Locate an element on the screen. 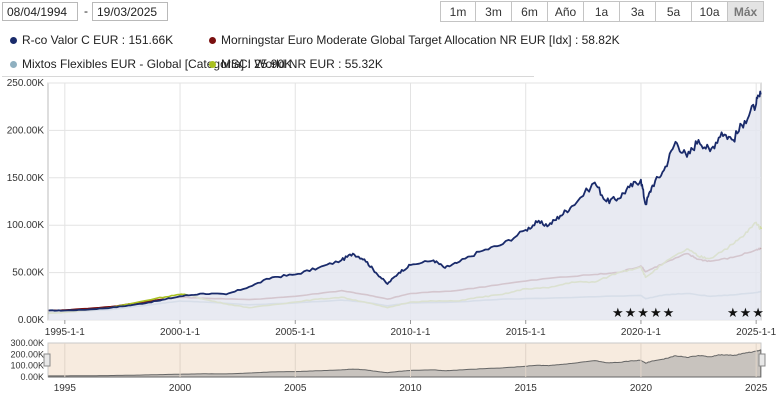 The width and height of the screenshot is (784, 404). range-3m-button: 3m is located at coordinates (494, 11).